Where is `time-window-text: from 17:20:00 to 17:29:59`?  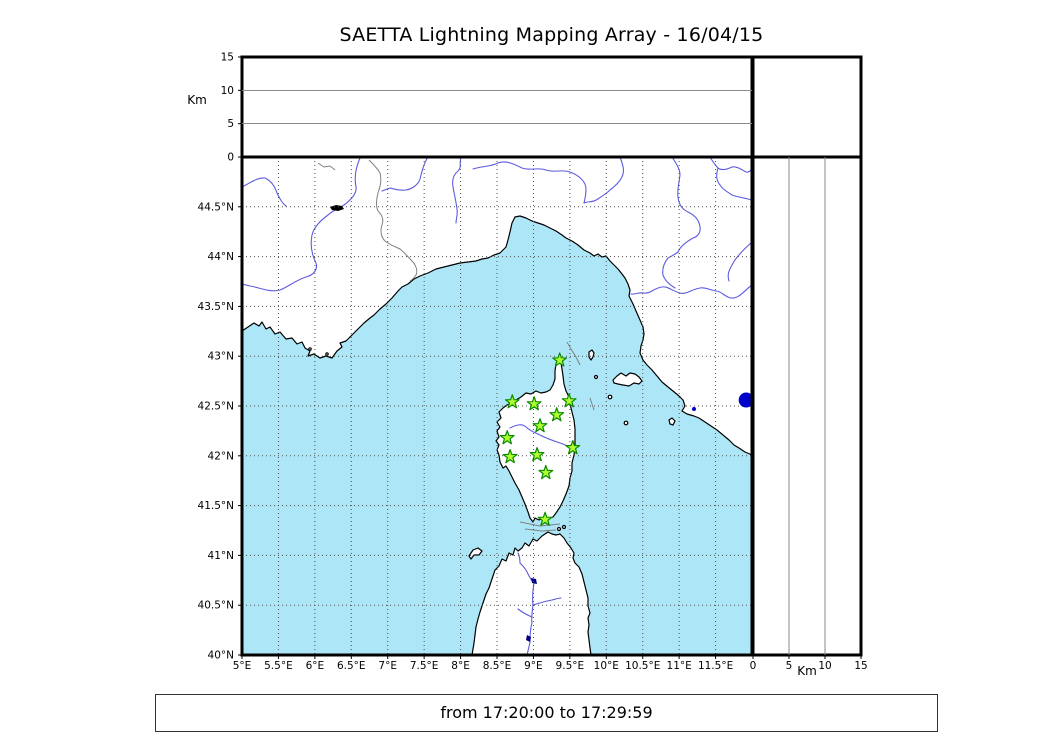 time-window-text: from 17:20:00 to 17:29:59 is located at coordinates (546, 712).